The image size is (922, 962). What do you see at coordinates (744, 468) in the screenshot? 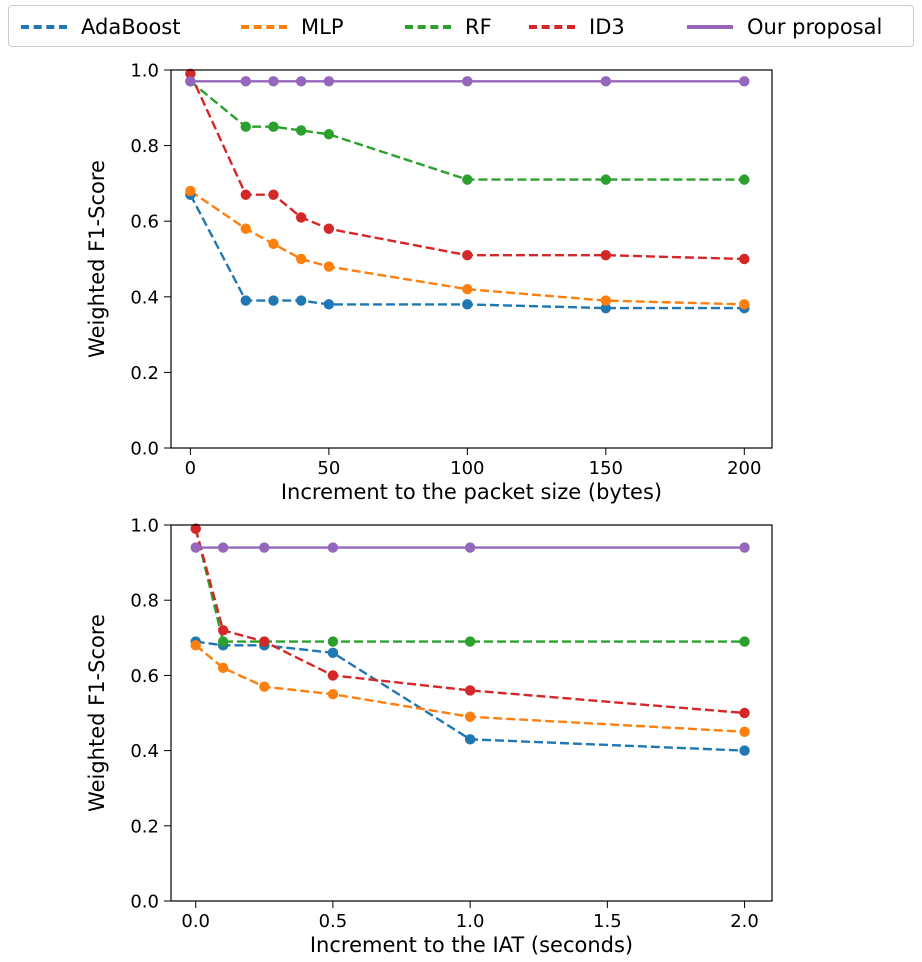
I see `chart-1-xtick-label: 200` at bounding box center [744, 468].